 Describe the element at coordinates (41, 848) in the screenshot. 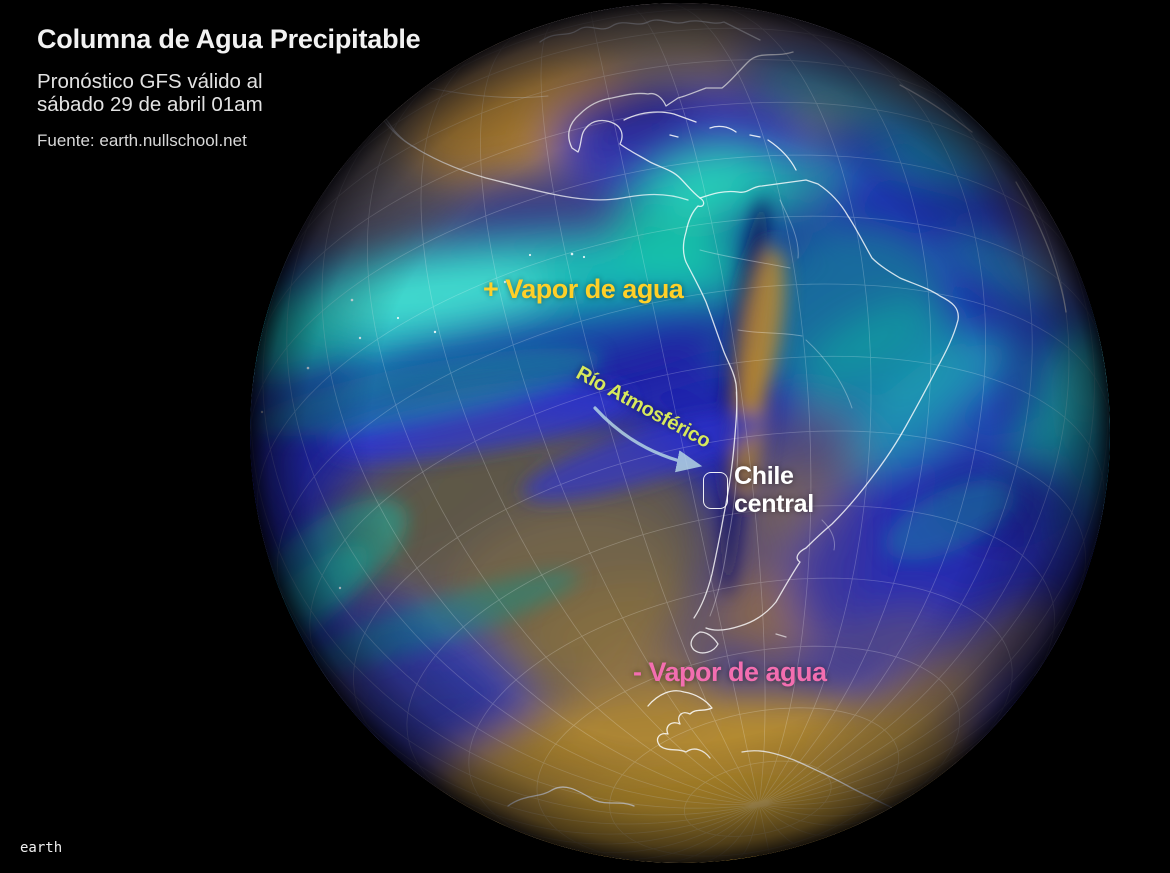

I see `earth-menu-button: earth` at that location.